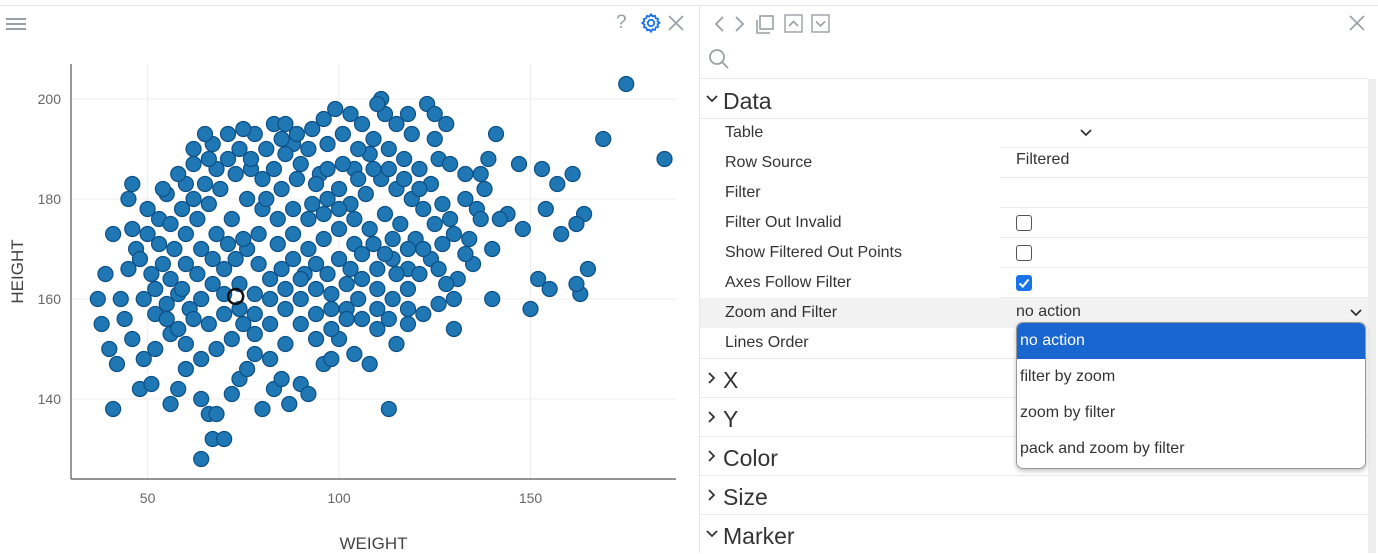  I want to click on dropdown-option-filter-by-zoom: filter by zoom, so click(1191, 377).